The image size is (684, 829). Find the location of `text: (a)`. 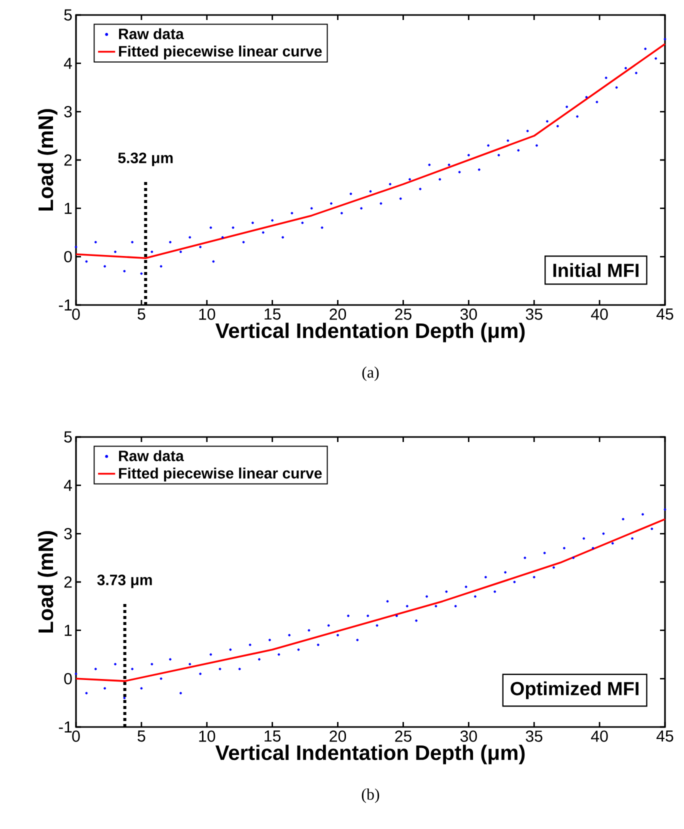

text: (a) is located at coordinates (370, 374).